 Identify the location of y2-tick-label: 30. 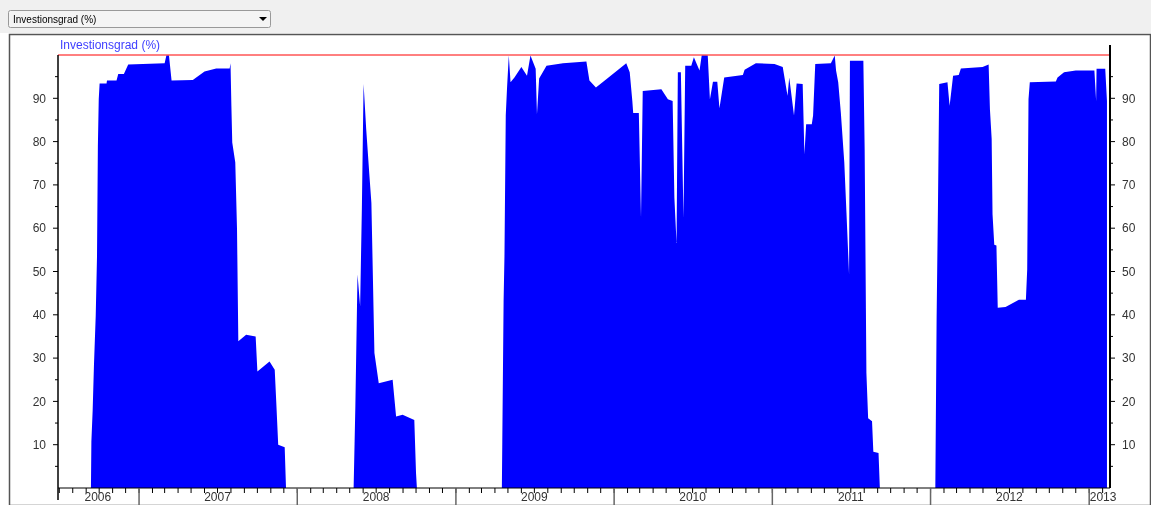
(1129, 358).